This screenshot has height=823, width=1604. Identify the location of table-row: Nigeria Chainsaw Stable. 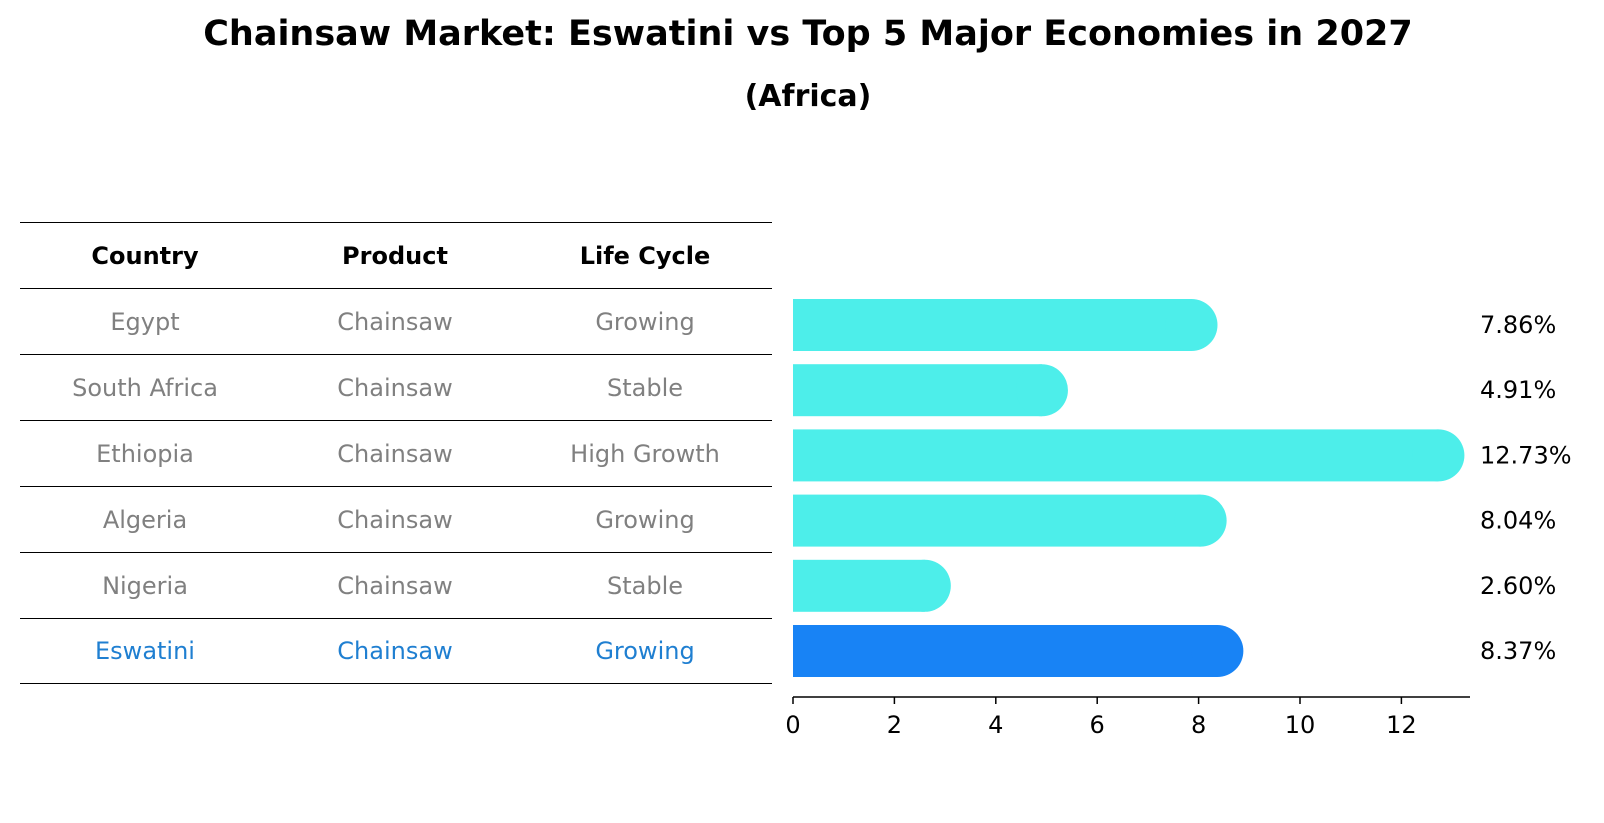
(396, 585).